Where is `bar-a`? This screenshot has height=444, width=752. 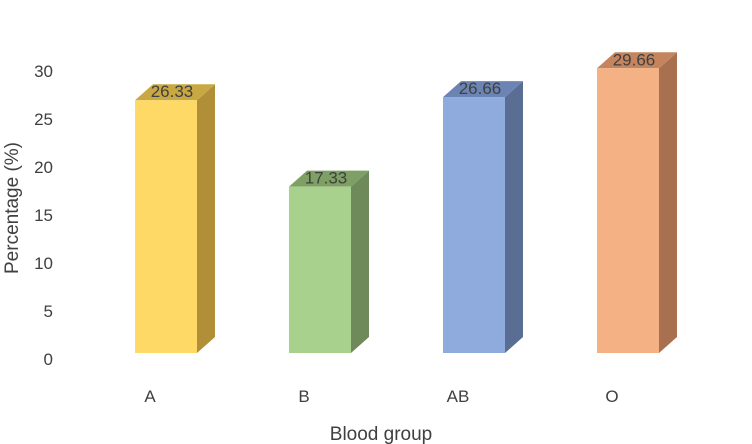 bar-a is located at coordinates (175, 219).